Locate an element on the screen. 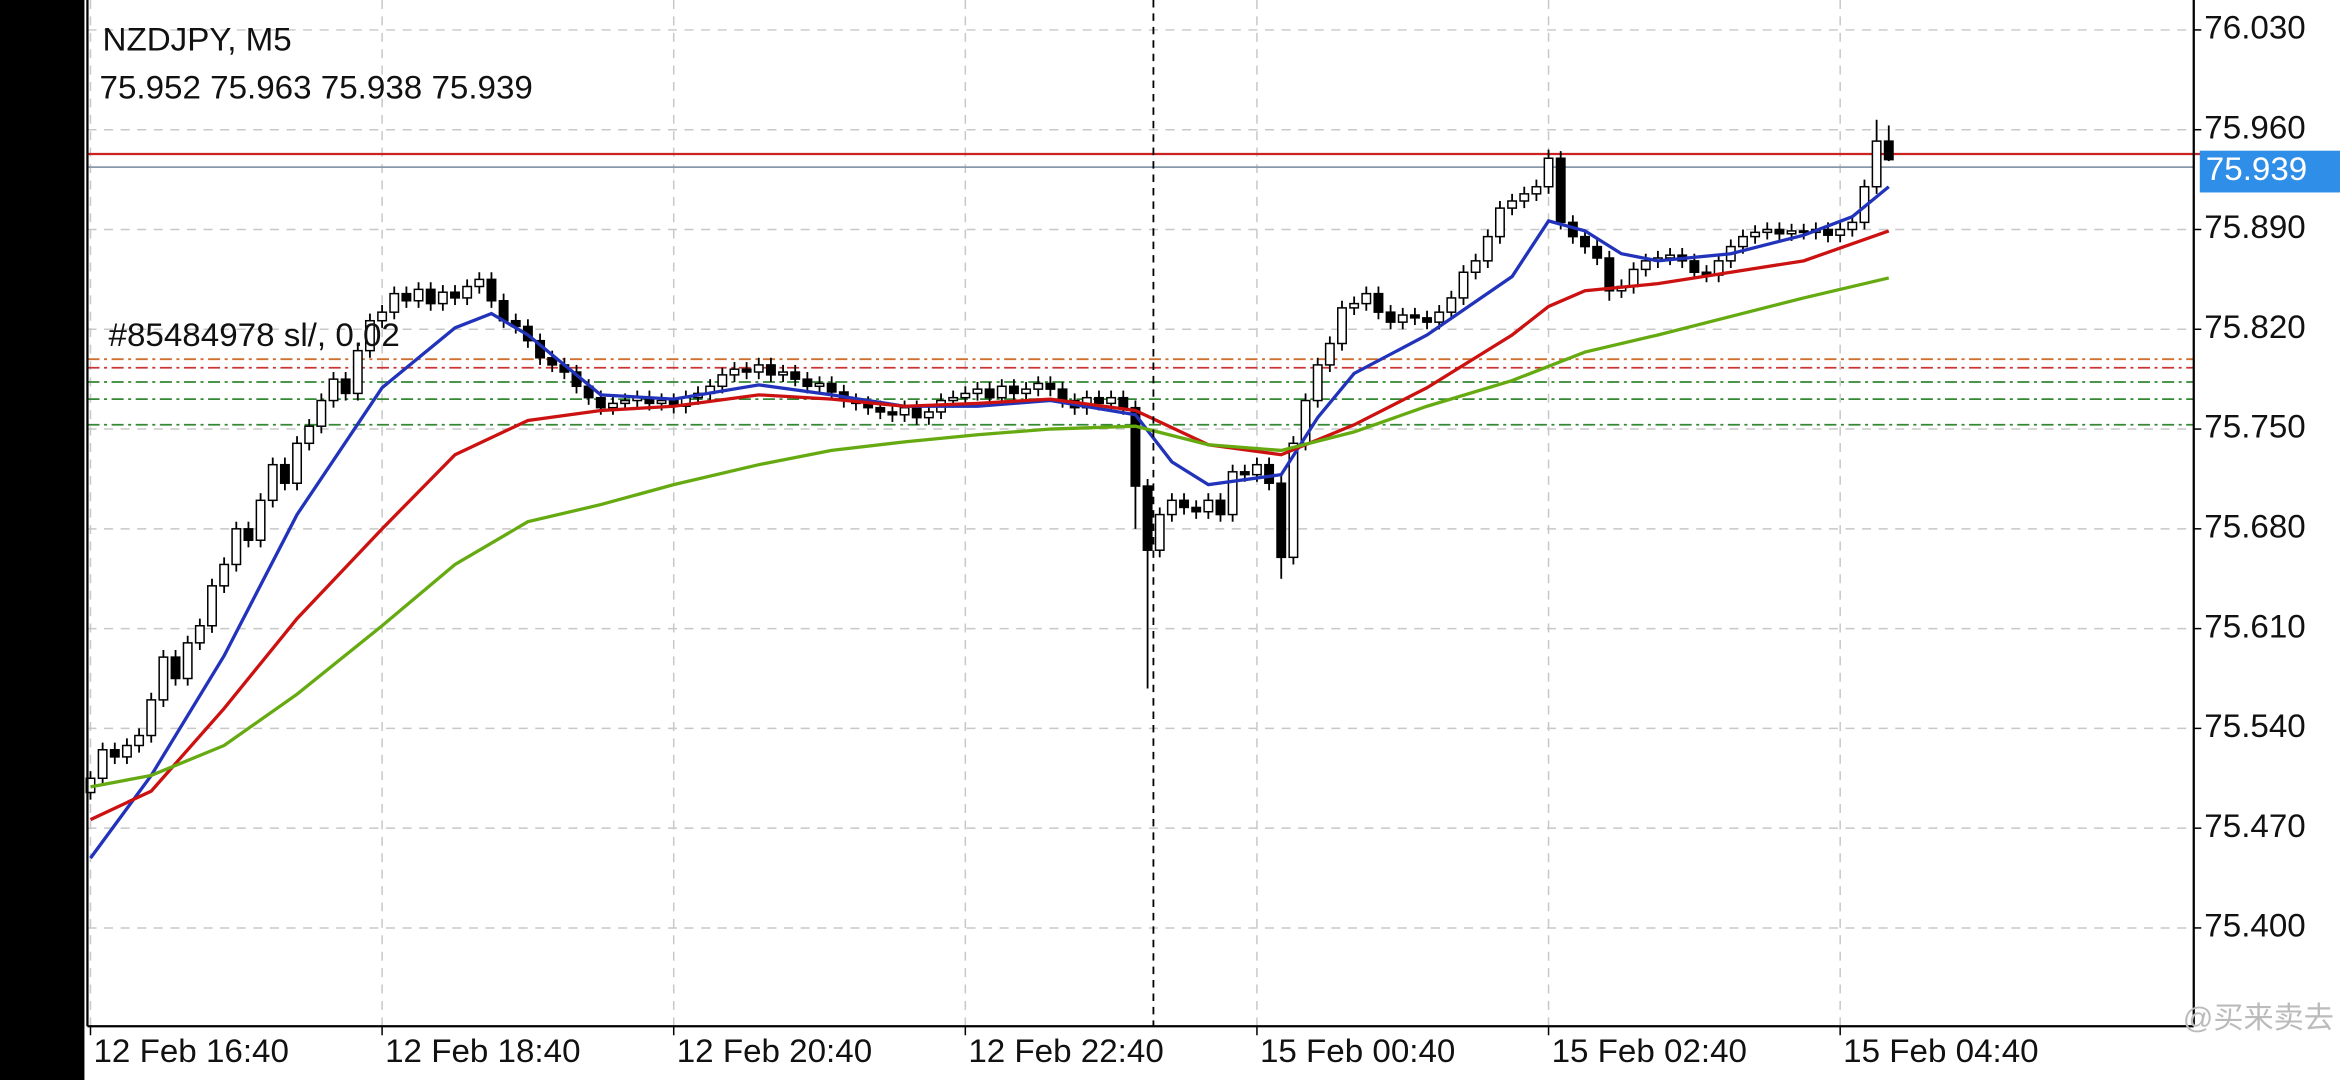 Image resolution: width=2340 pixels, height=1080 pixels. watermark: @买来卖去 is located at coordinates (2258, 1018).